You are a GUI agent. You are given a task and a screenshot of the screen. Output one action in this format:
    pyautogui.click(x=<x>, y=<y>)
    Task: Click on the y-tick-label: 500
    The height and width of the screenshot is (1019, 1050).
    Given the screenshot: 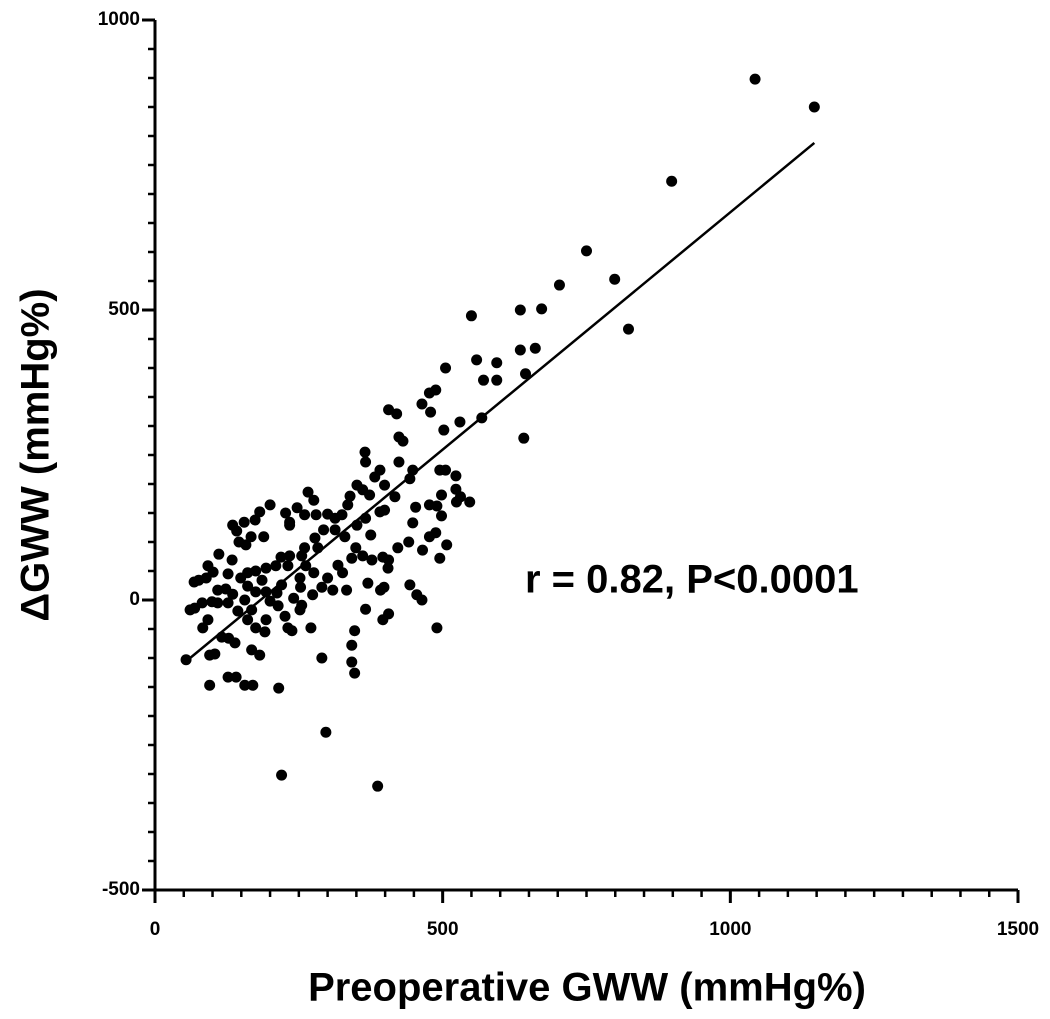 What is the action you would take?
    pyautogui.click(x=124, y=309)
    